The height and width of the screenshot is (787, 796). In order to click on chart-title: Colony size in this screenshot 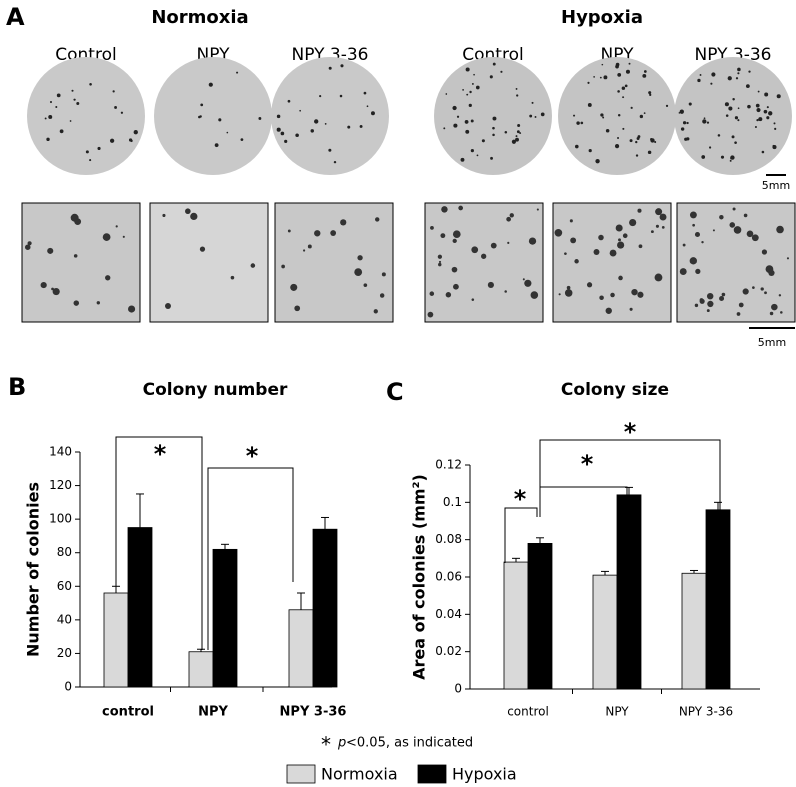, I will do `click(615, 390)`.